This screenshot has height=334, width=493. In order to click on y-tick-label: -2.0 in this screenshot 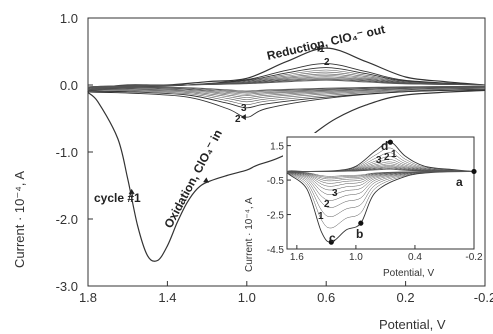, I will do `click(67, 219)`.